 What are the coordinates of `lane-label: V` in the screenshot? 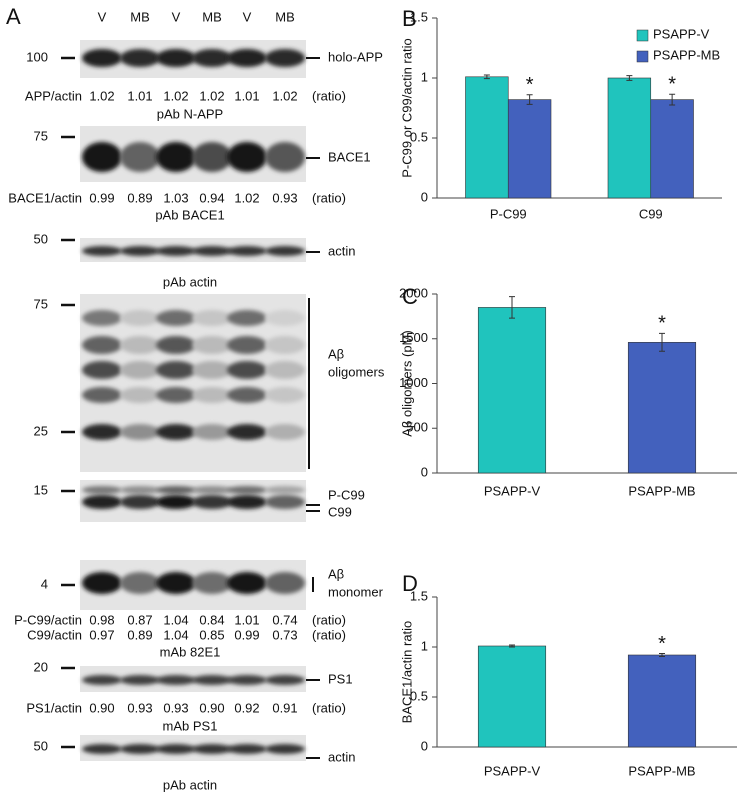 It's located at (176, 16).